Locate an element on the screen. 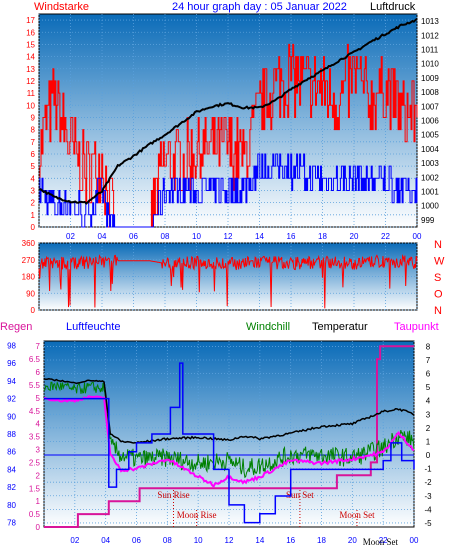 Image resolution: width=462 pixels, height=550 pixels. wind-y-tick: 10 is located at coordinates (30, 105).